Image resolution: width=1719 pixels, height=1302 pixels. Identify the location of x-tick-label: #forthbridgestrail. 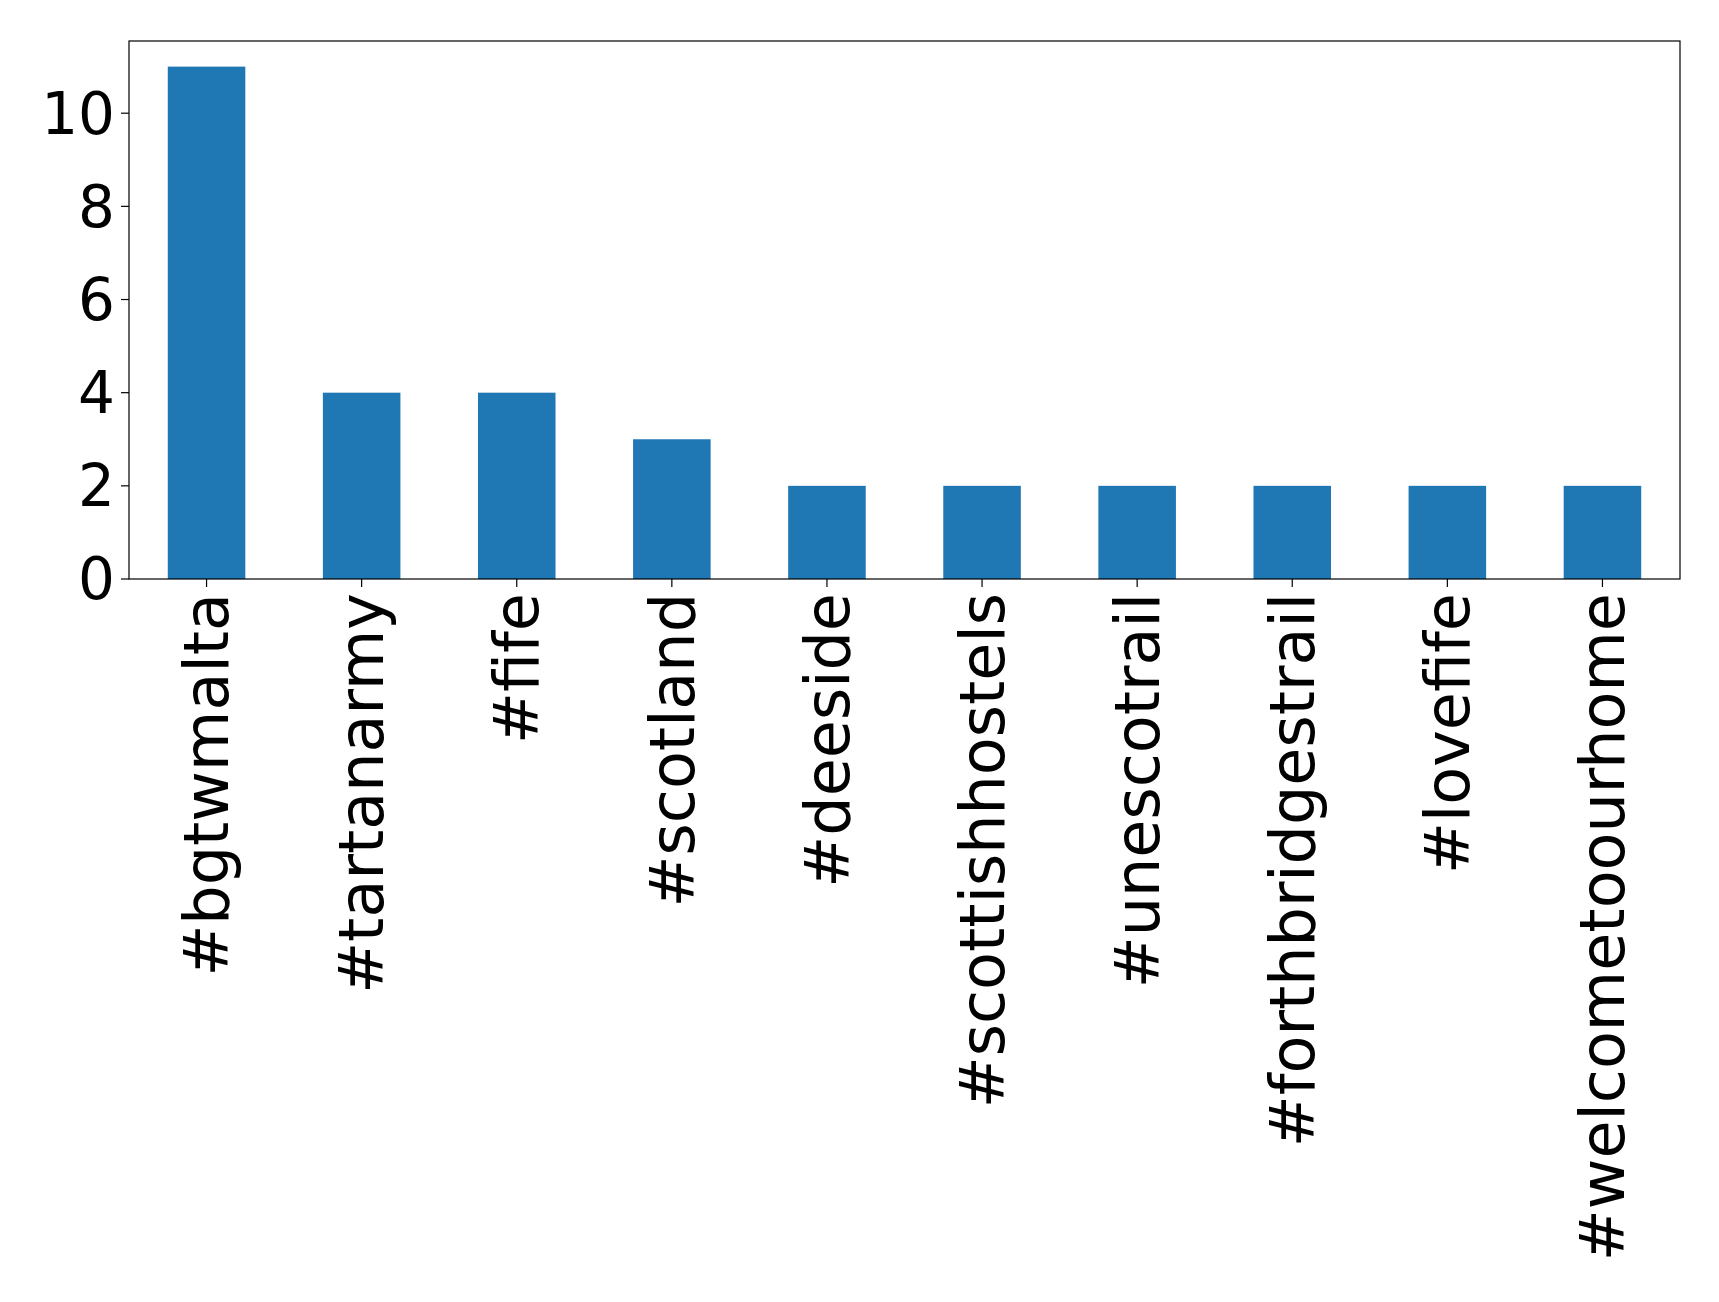
(1292, 870).